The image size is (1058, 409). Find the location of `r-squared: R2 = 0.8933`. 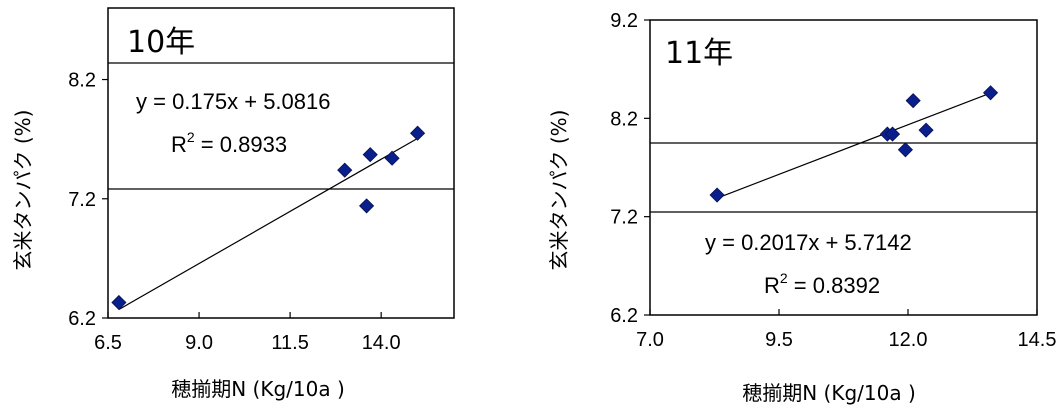

r-squared: R2 = 0.8933 is located at coordinates (229, 143).